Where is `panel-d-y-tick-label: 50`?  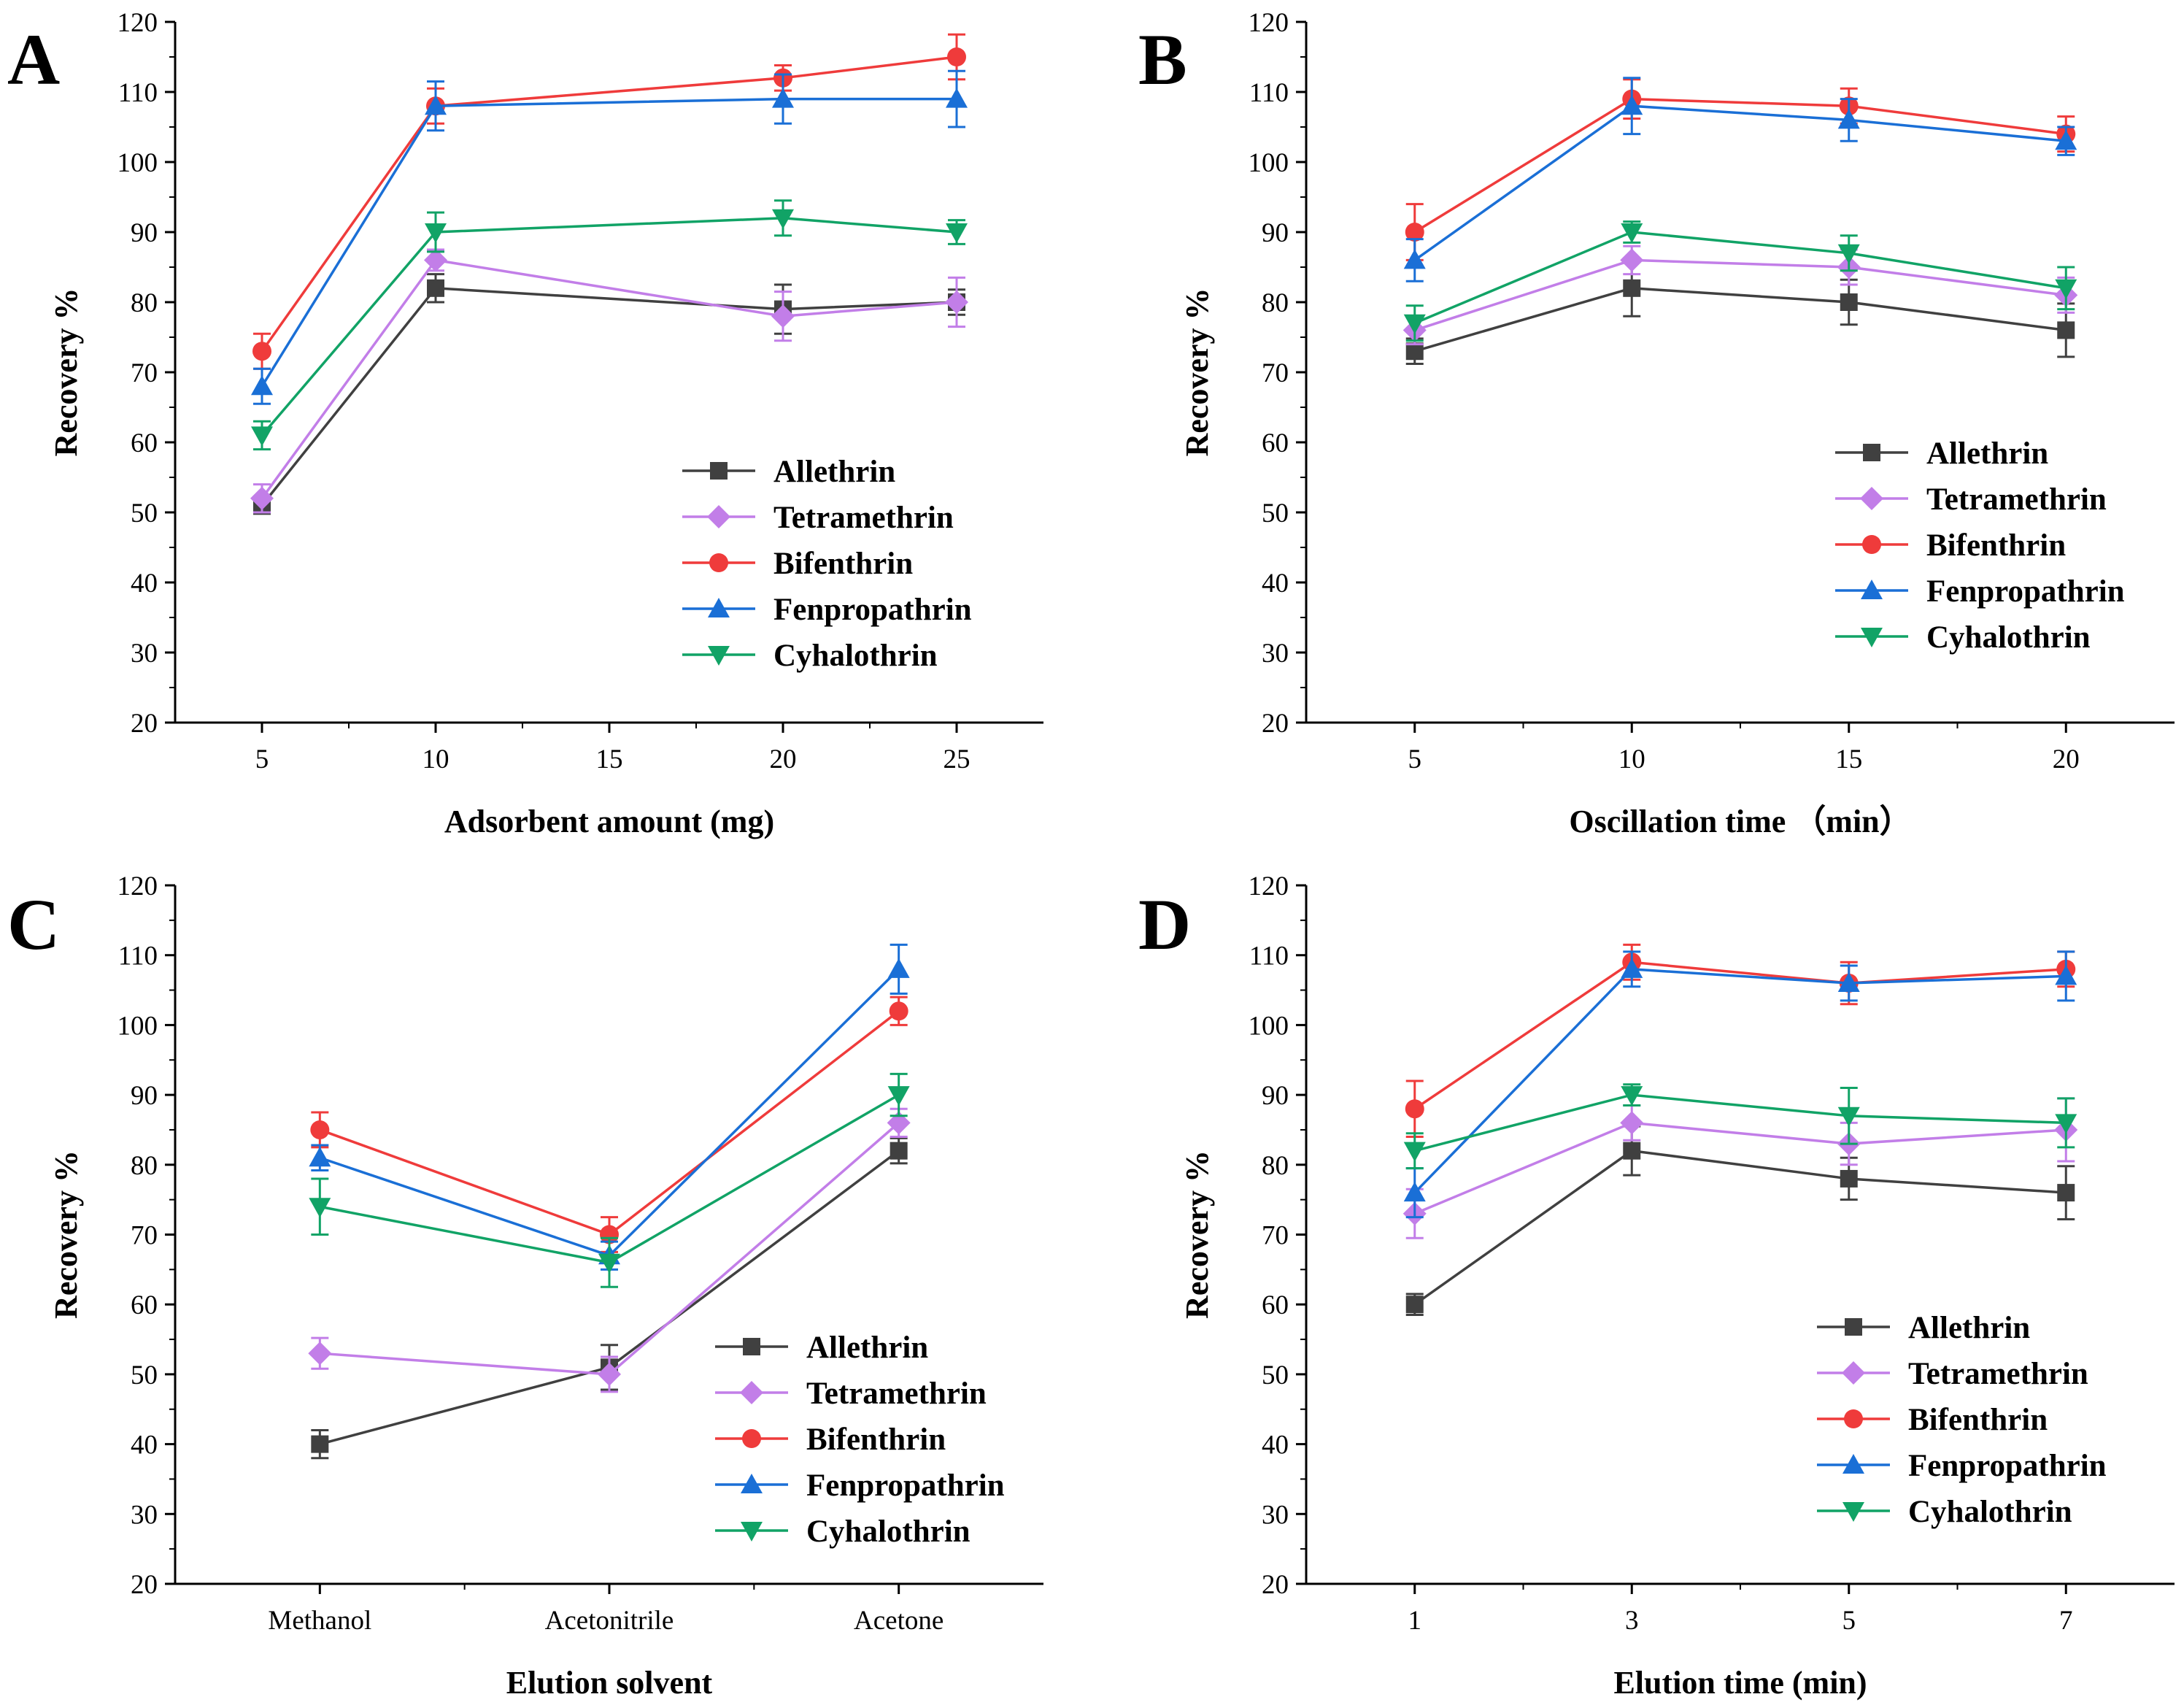
panel-d-y-tick-label: 50 is located at coordinates (1275, 1375).